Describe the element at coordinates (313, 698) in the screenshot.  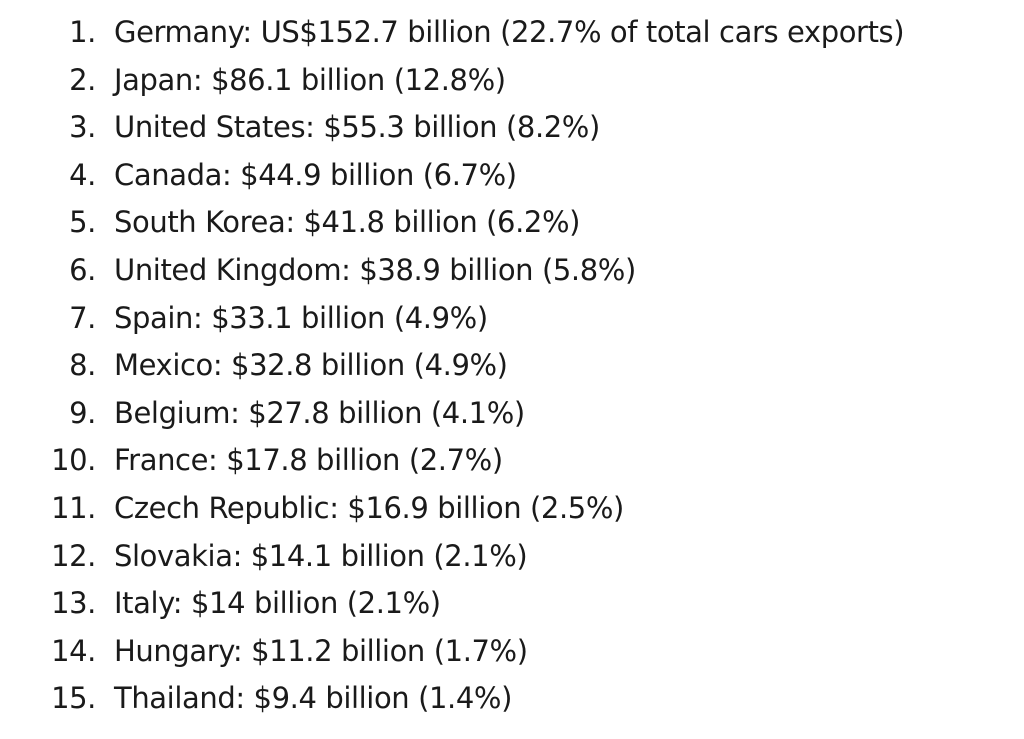
I see `list-item-text: Thailand: $9.4 billion (1.4%)` at that location.